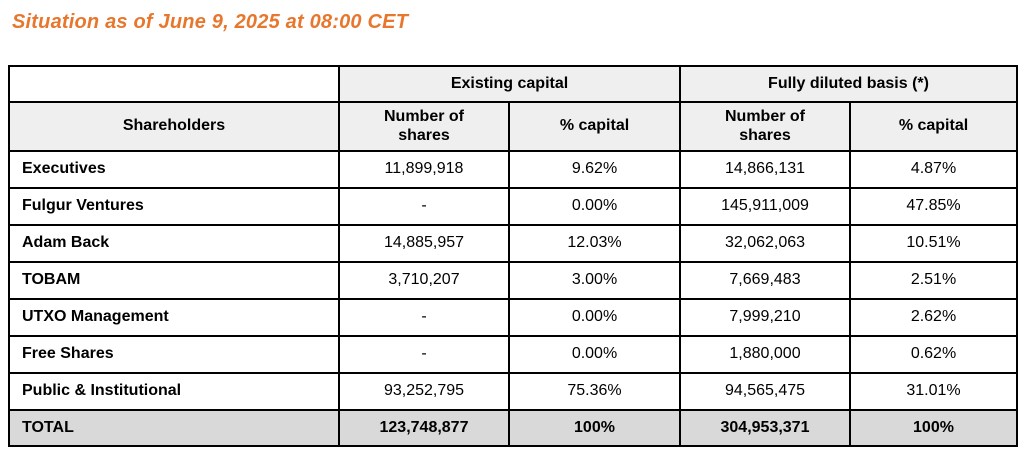 This screenshot has width=1024, height=454. I want to click on table-row-total: TOTAL 123,748,877 100% 304,953,371 100%, so click(513, 428).